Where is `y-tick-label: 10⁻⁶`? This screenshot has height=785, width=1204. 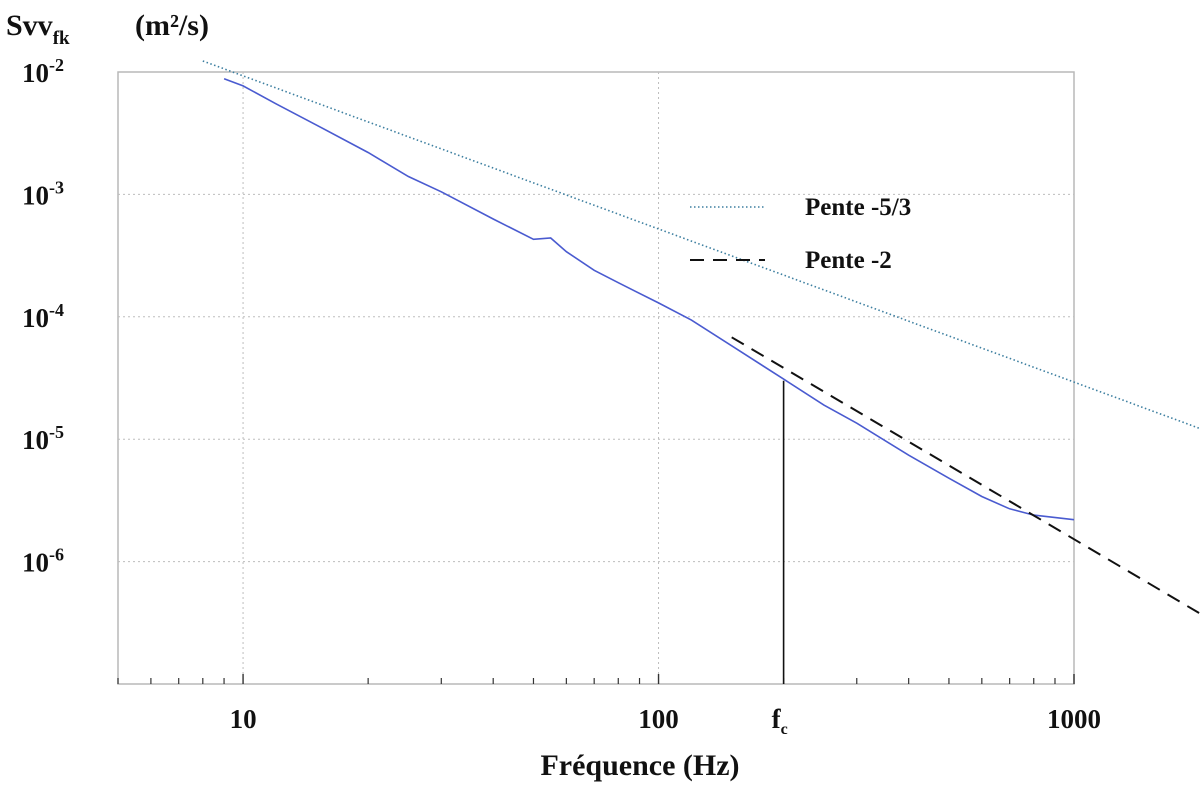
y-tick-label: 10⁻⁶ is located at coordinates (43, 561).